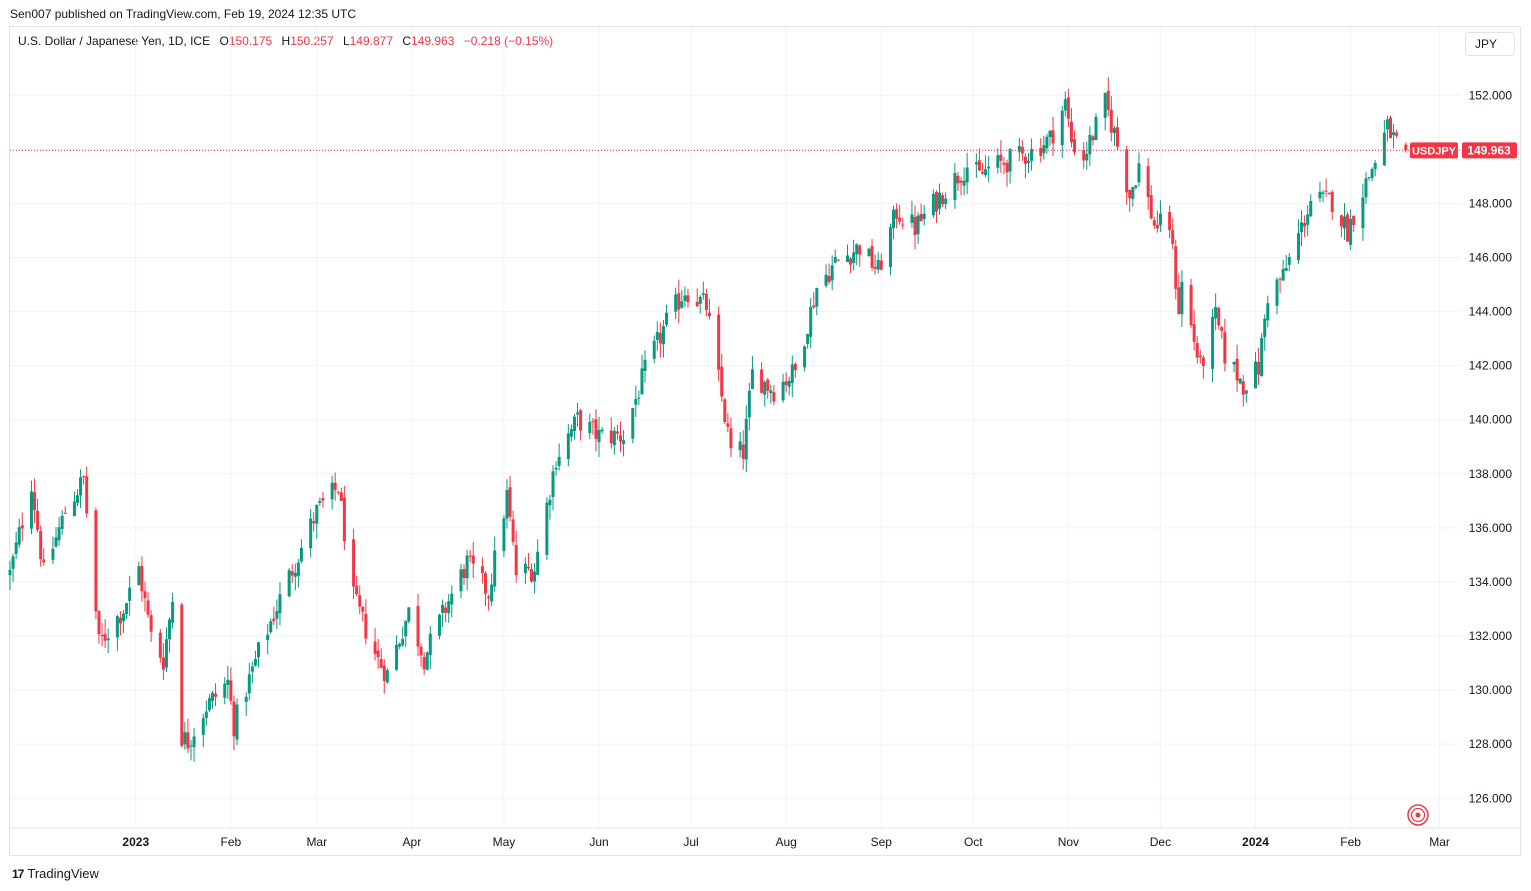 This screenshot has height=891, width=1531. I want to click on symbol-description: U.S. Dollar / Japanese Yen, 1D, ICE, so click(114, 41).